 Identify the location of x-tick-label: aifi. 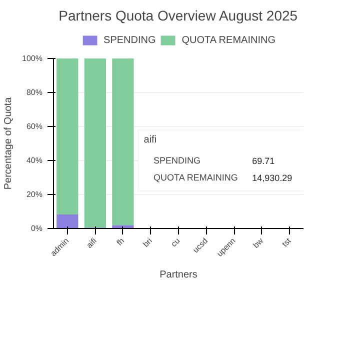
(91, 243).